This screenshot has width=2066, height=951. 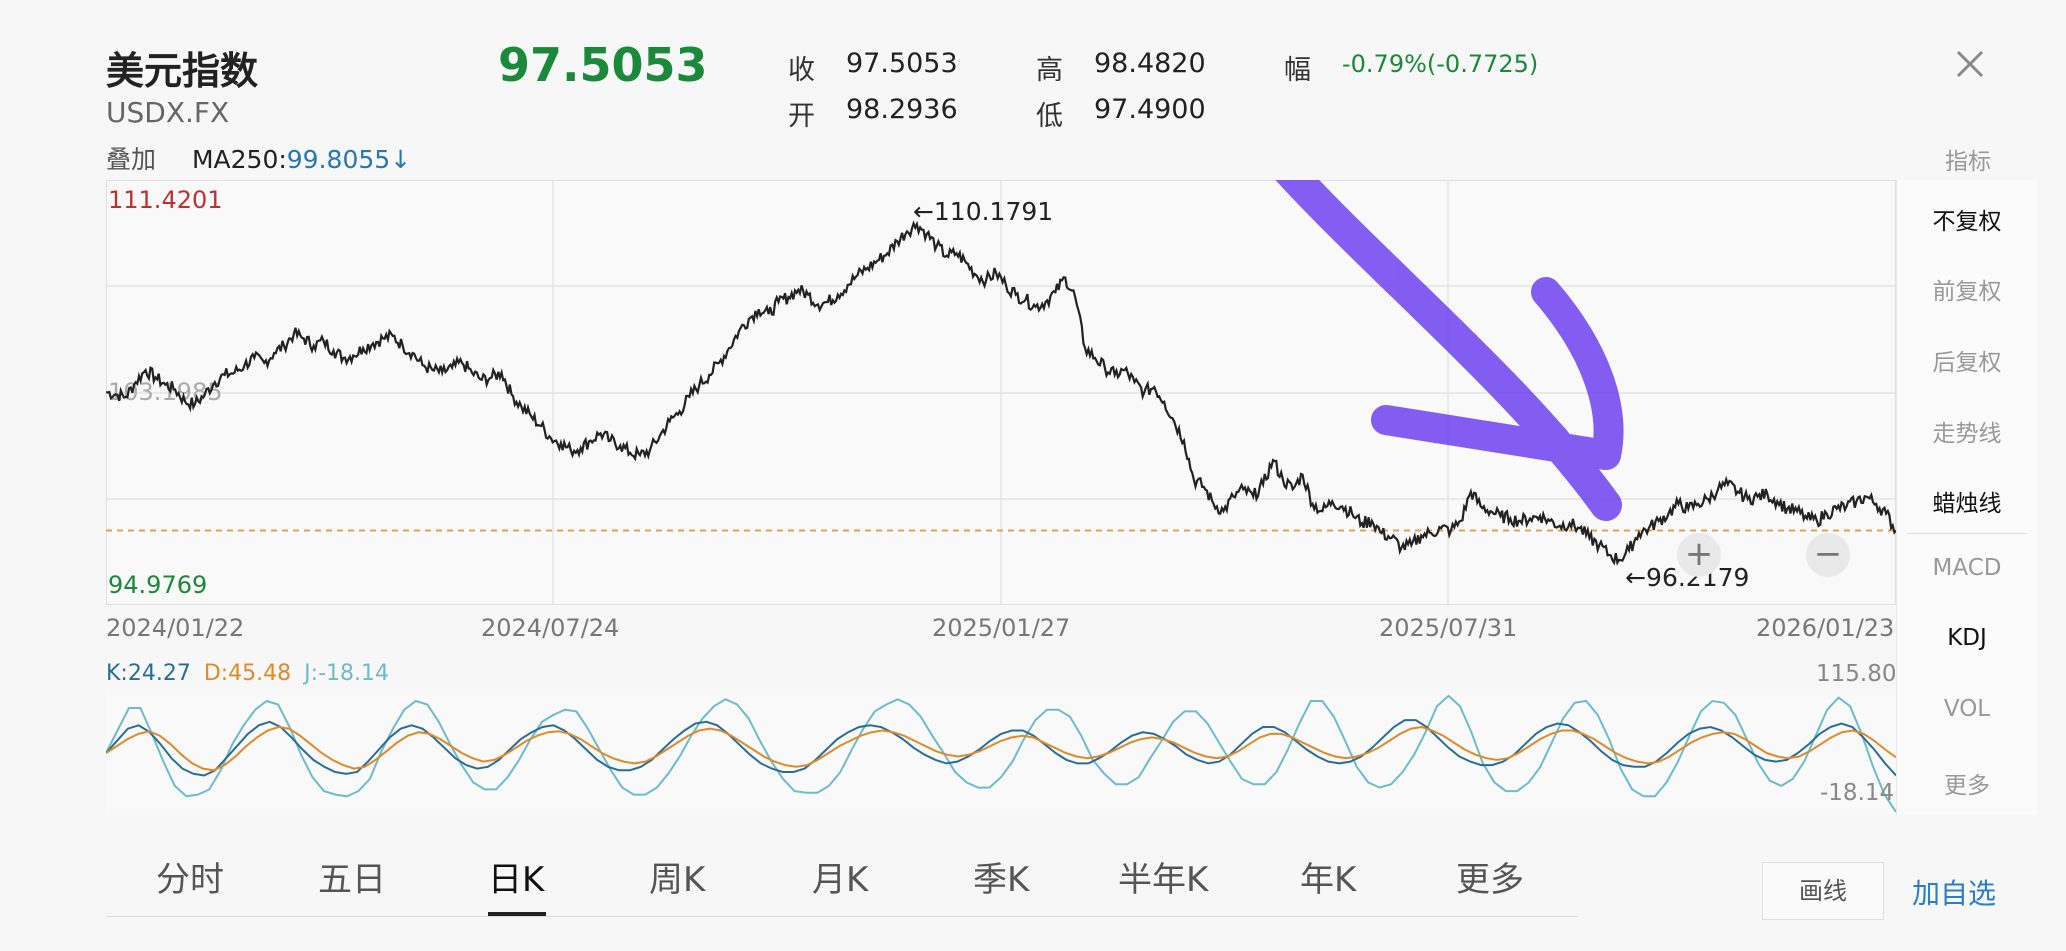 I want to click on zoom-out-button: −, so click(x=1828, y=555).